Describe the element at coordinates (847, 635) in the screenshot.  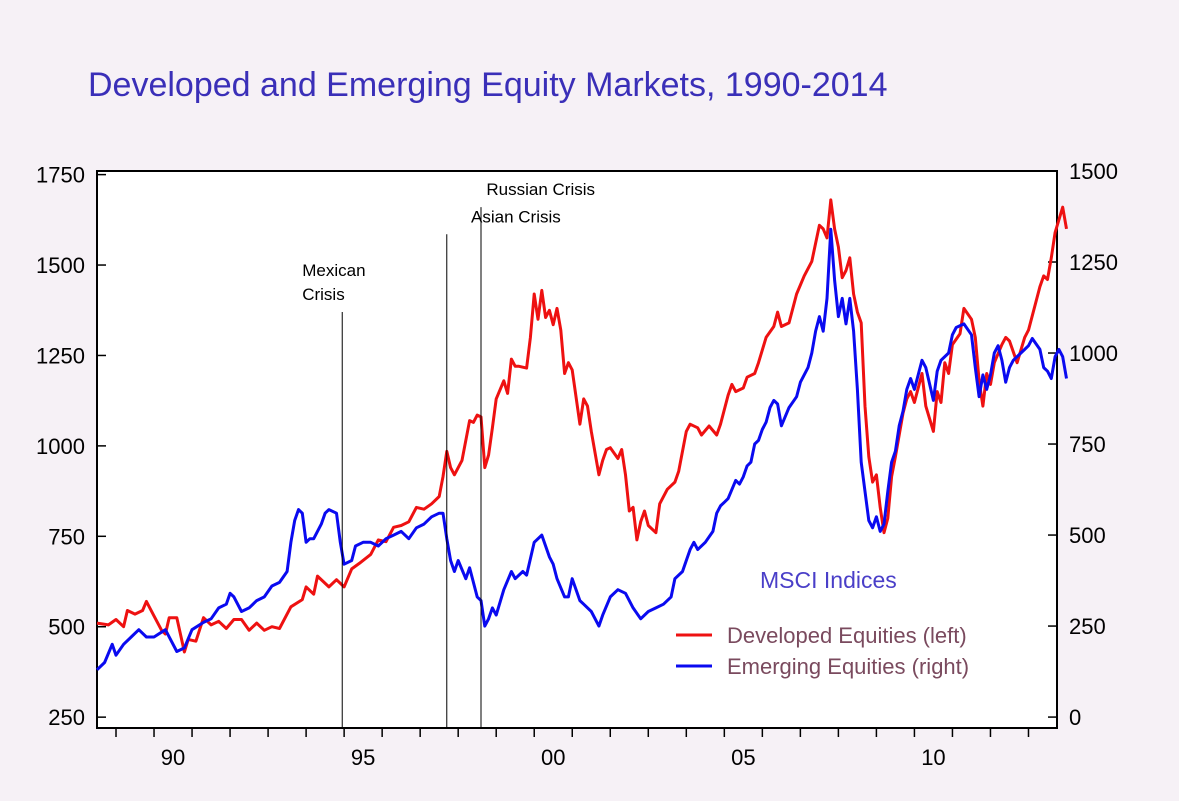
I see `legend-label-developed: Developed Equities (left)` at that location.